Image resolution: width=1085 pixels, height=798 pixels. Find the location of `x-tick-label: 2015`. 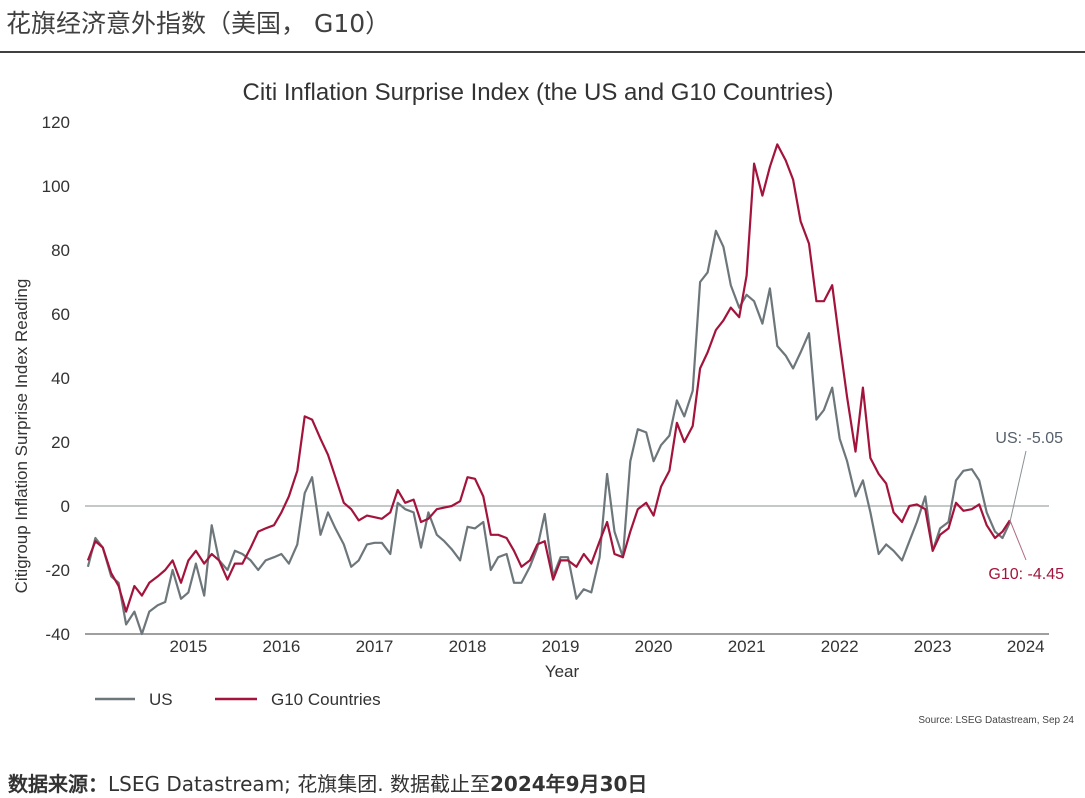

x-tick-label: 2015 is located at coordinates (188, 646).